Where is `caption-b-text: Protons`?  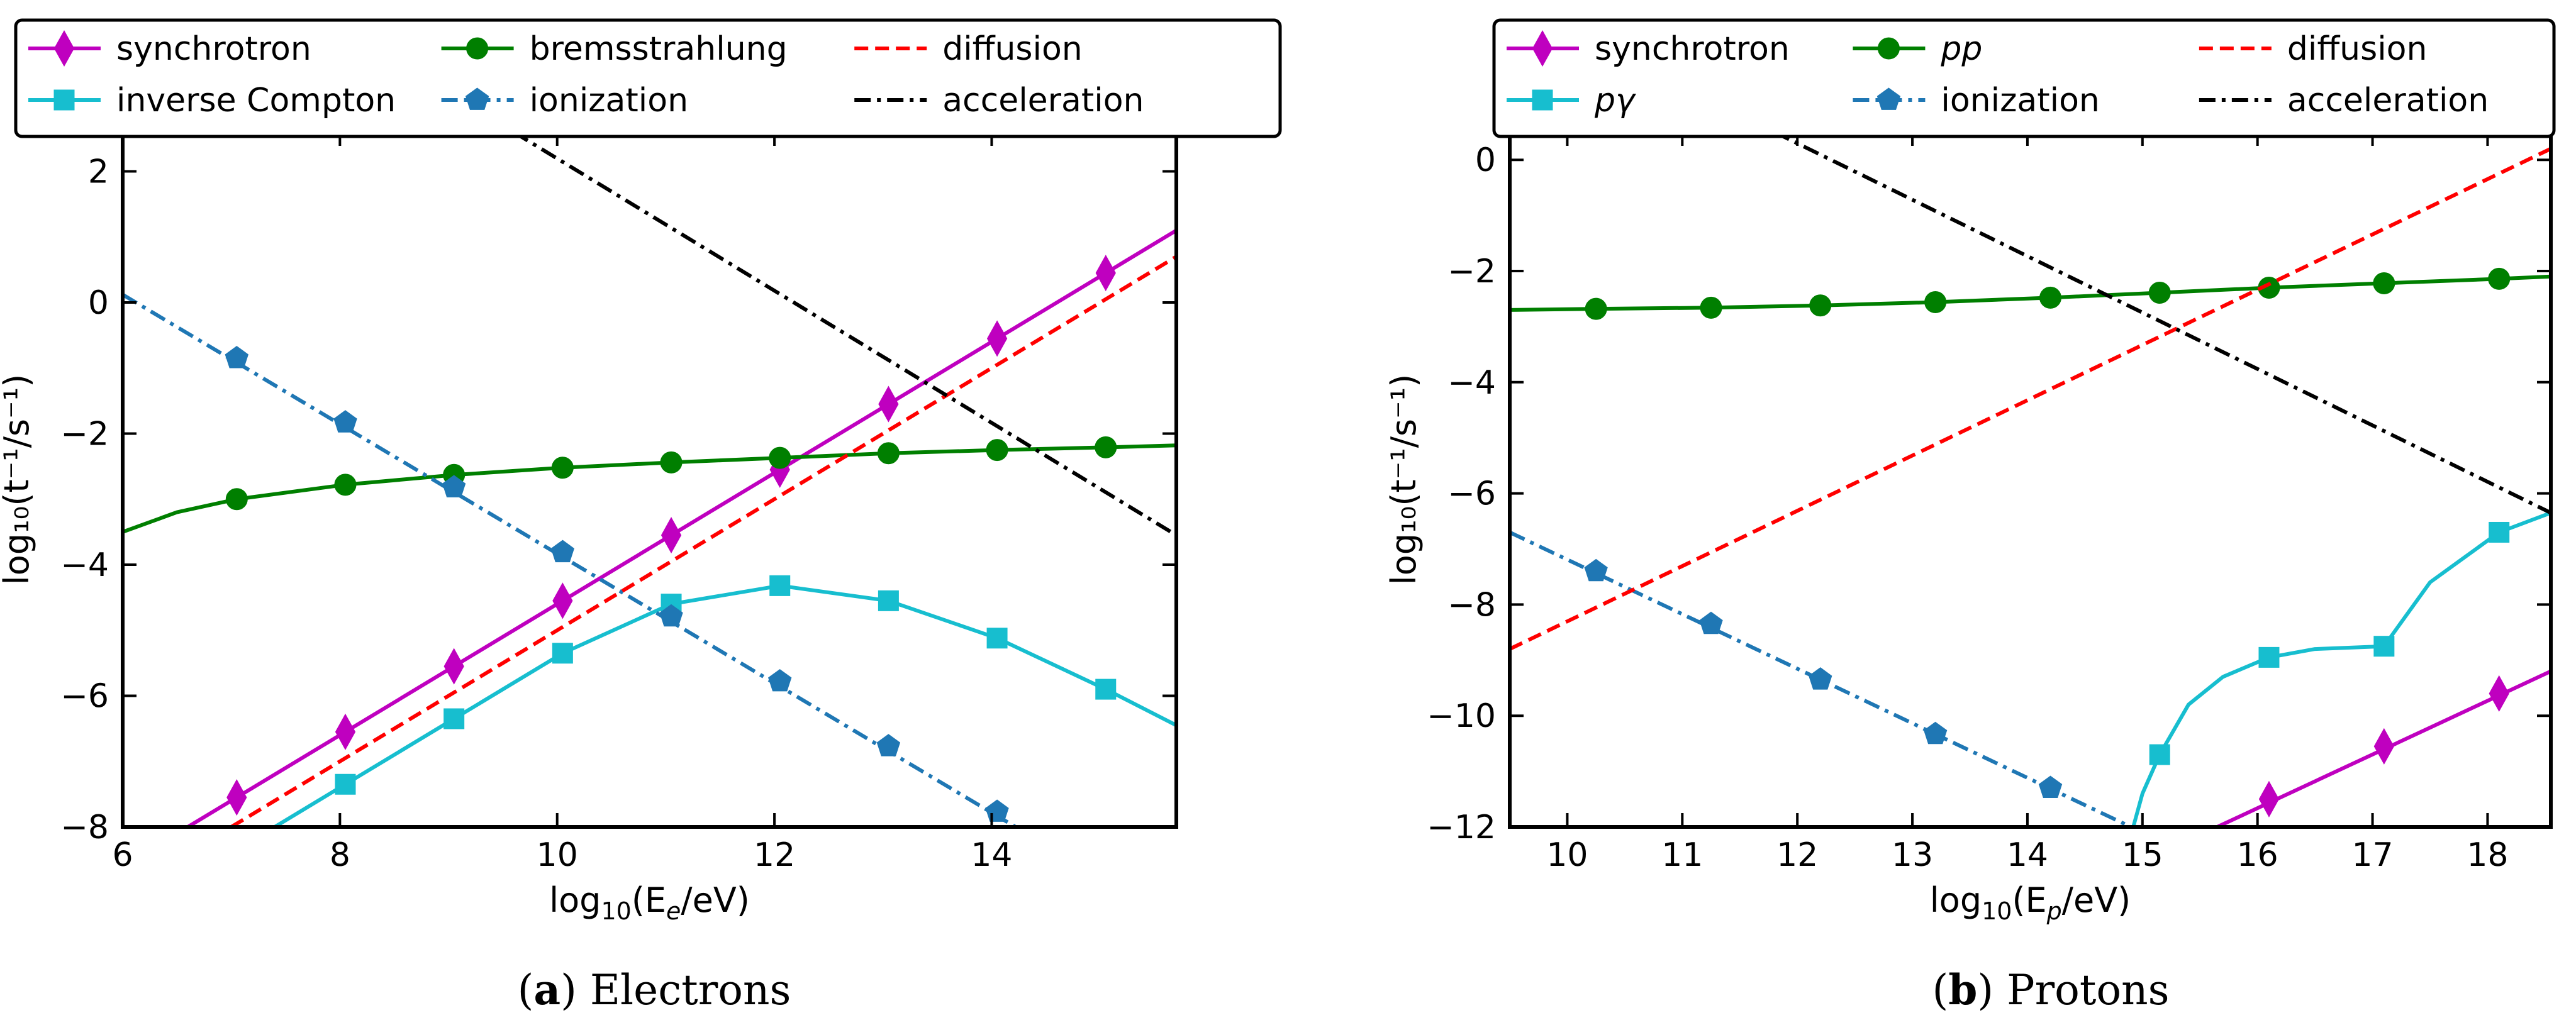
caption-b-text: Protons is located at coordinates (2088, 990).